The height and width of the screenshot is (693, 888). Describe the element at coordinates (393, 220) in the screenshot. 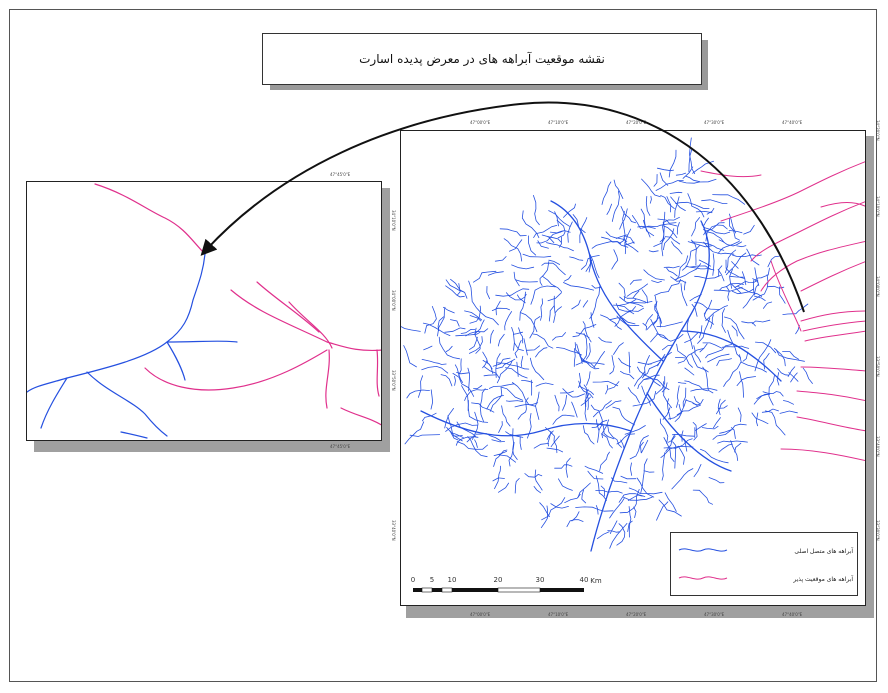

I see `left-tick-label: 34°10'0"N` at that location.